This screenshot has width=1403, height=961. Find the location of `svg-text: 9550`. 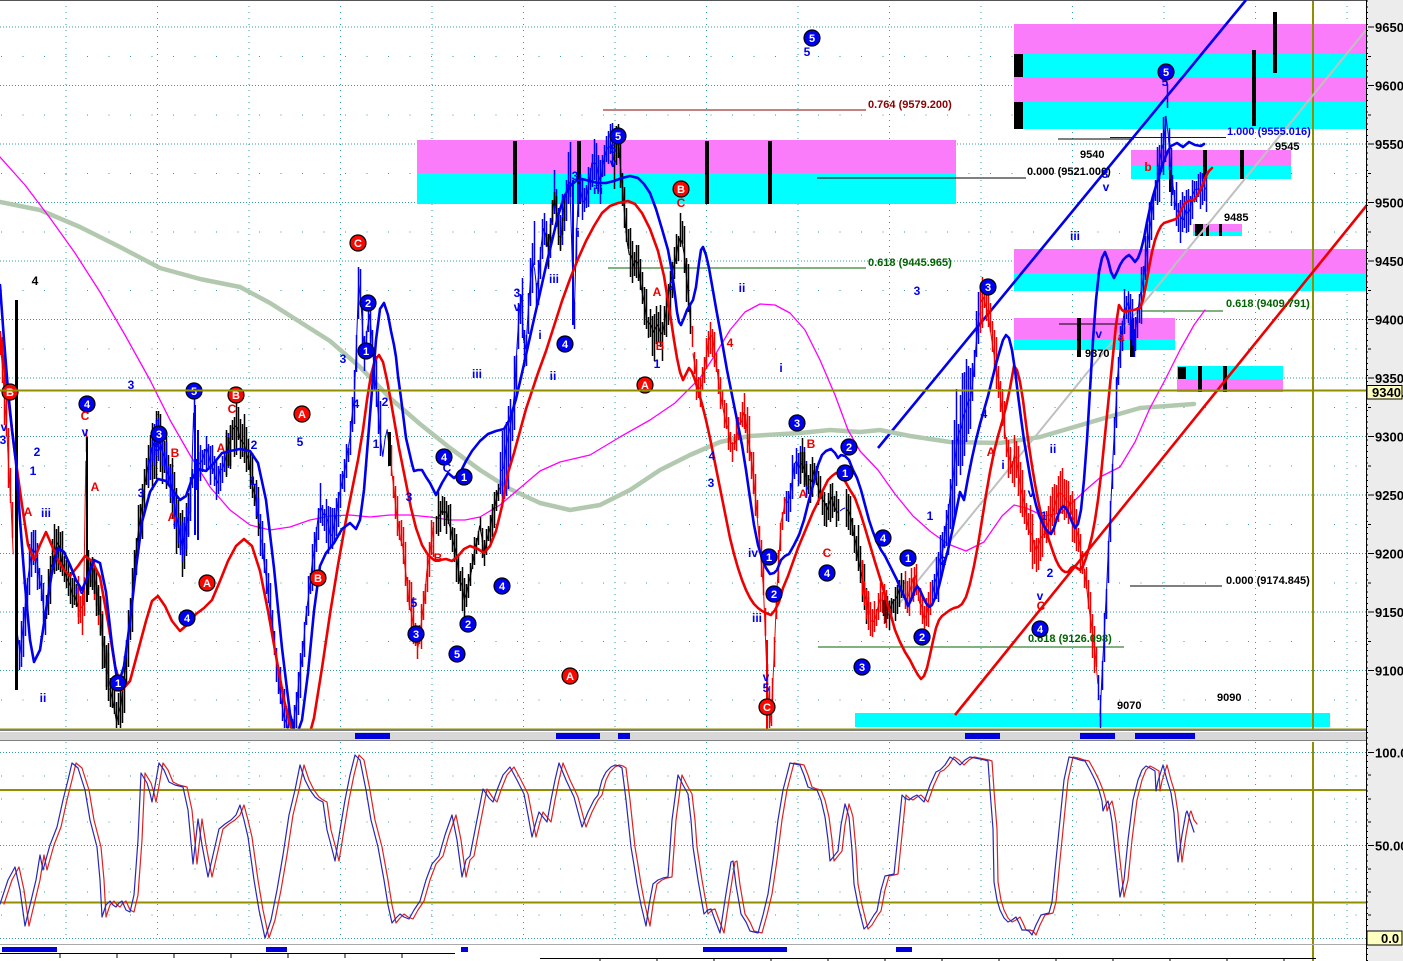

svg-text: 9550 is located at coordinates (1389, 144).